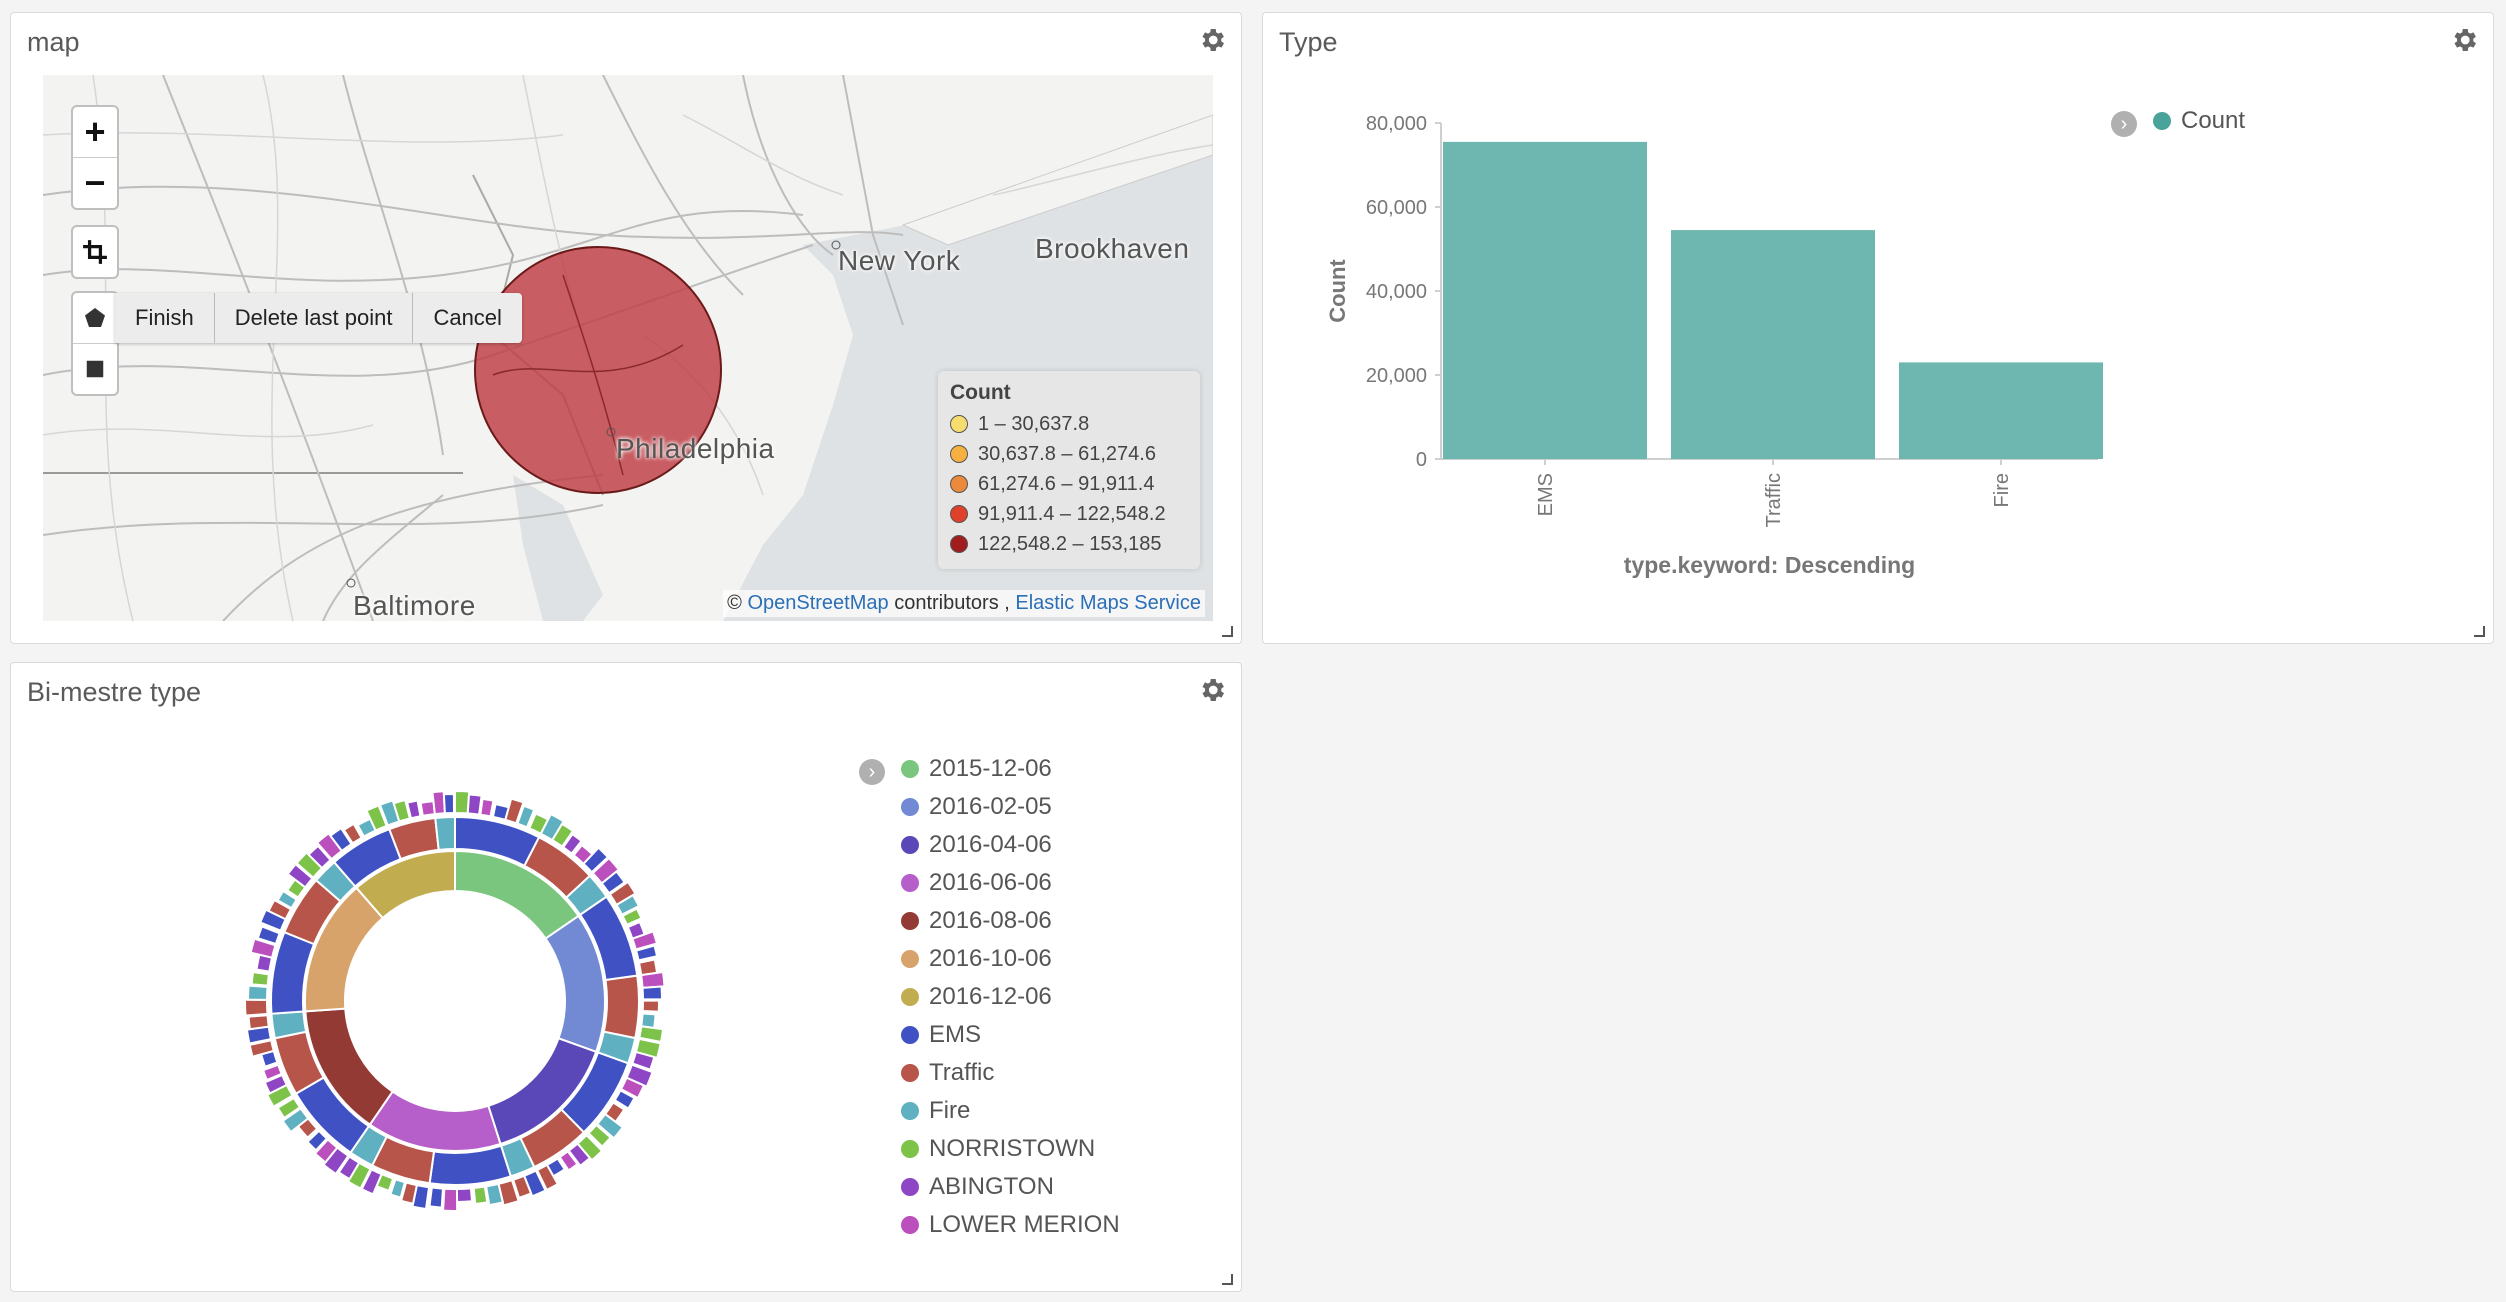 The width and height of the screenshot is (2506, 1302). Describe the element at coordinates (1545, 300) in the screenshot. I see `bar-ems` at that location.